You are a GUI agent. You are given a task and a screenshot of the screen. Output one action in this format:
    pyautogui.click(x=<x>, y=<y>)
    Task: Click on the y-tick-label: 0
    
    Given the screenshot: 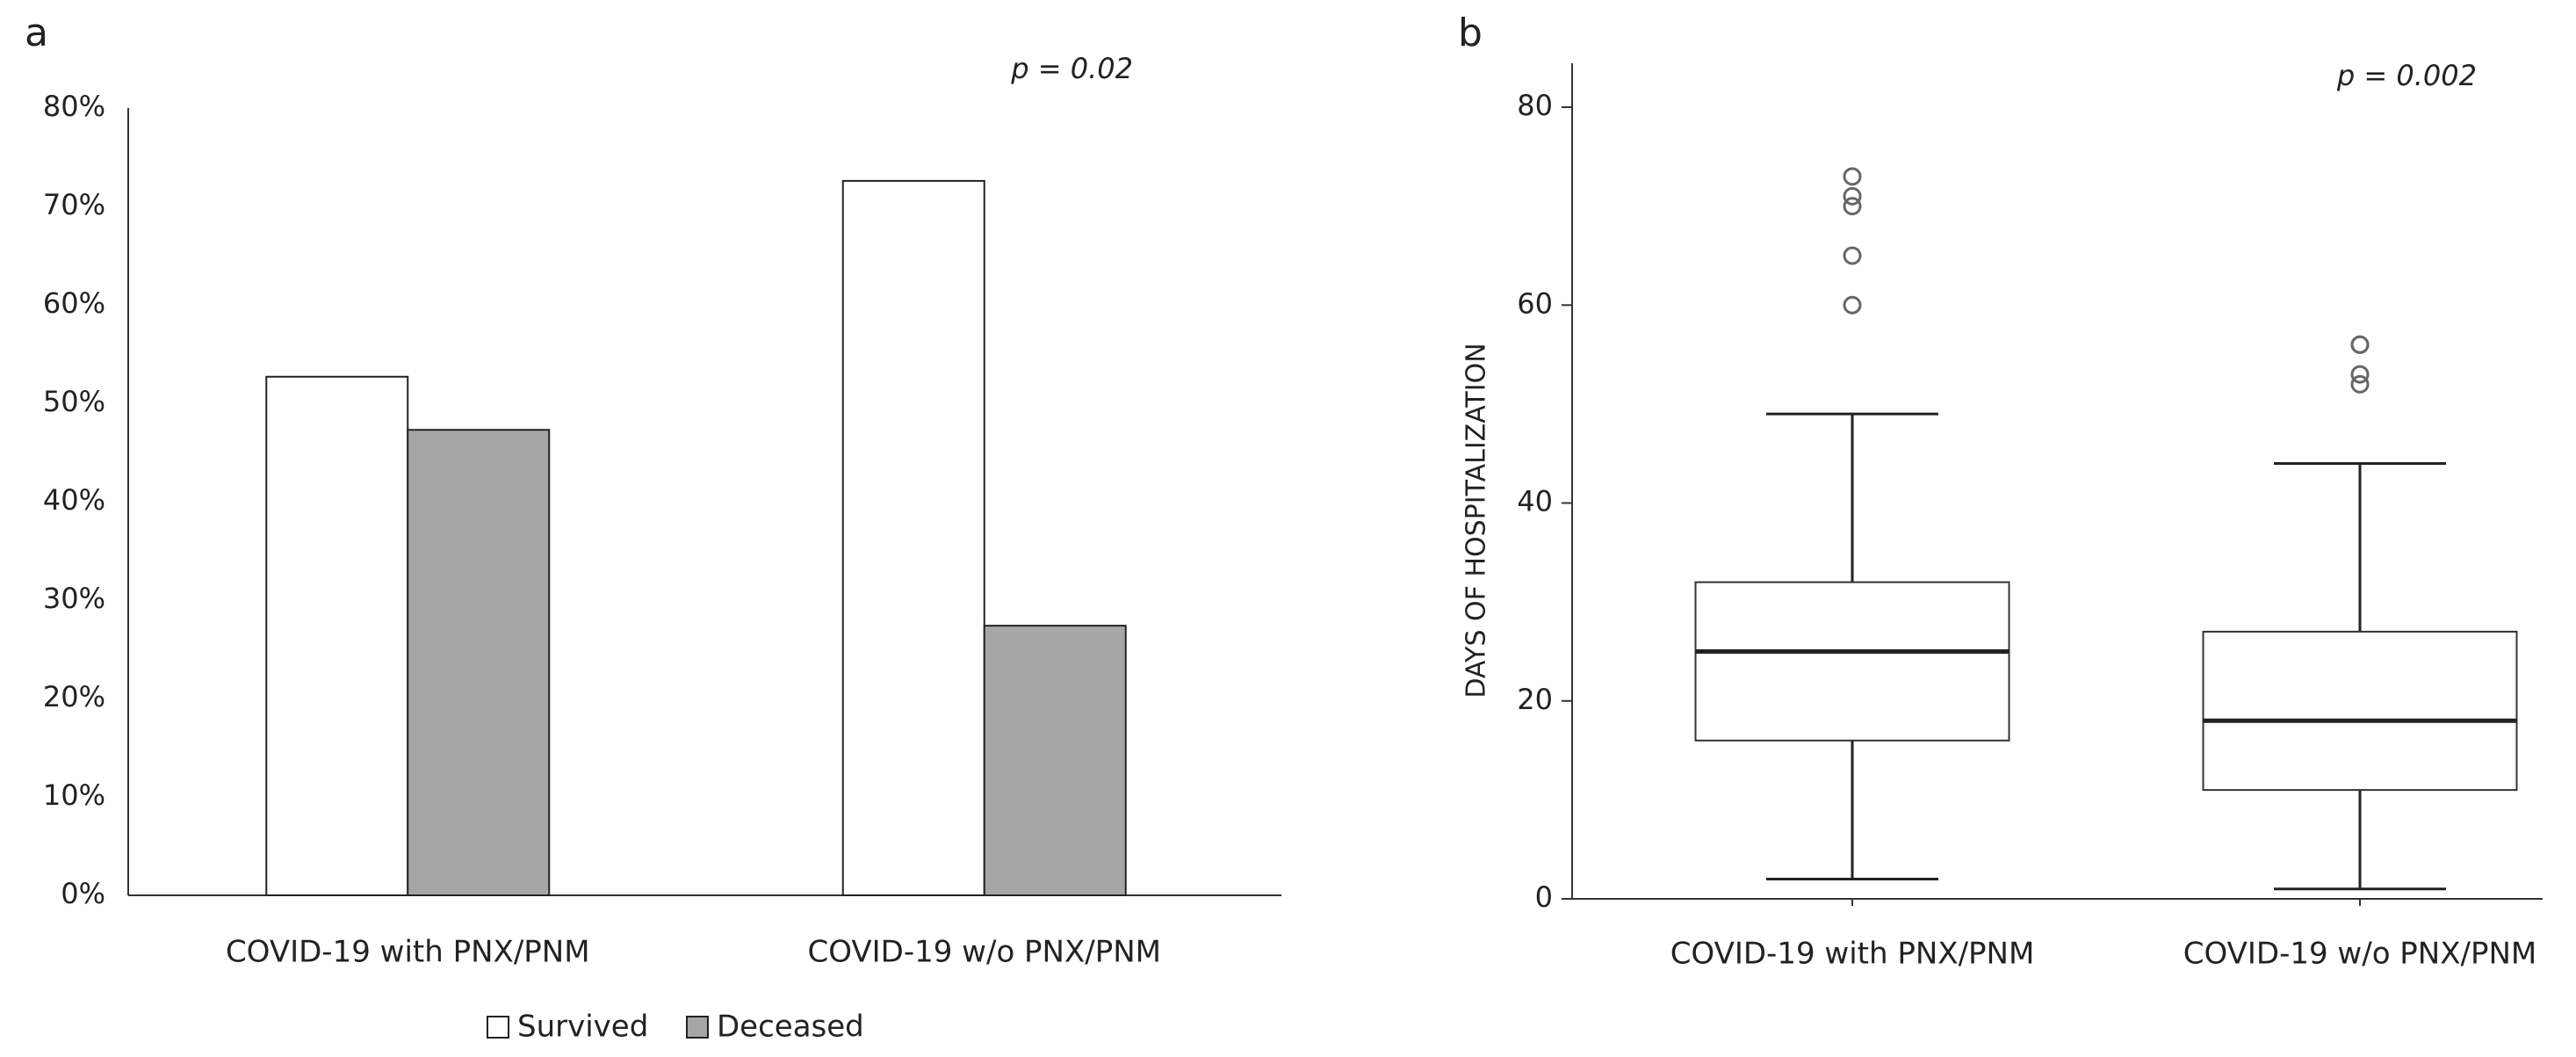 What is the action you would take?
    pyautogui.click(x=1544, y=897)
    